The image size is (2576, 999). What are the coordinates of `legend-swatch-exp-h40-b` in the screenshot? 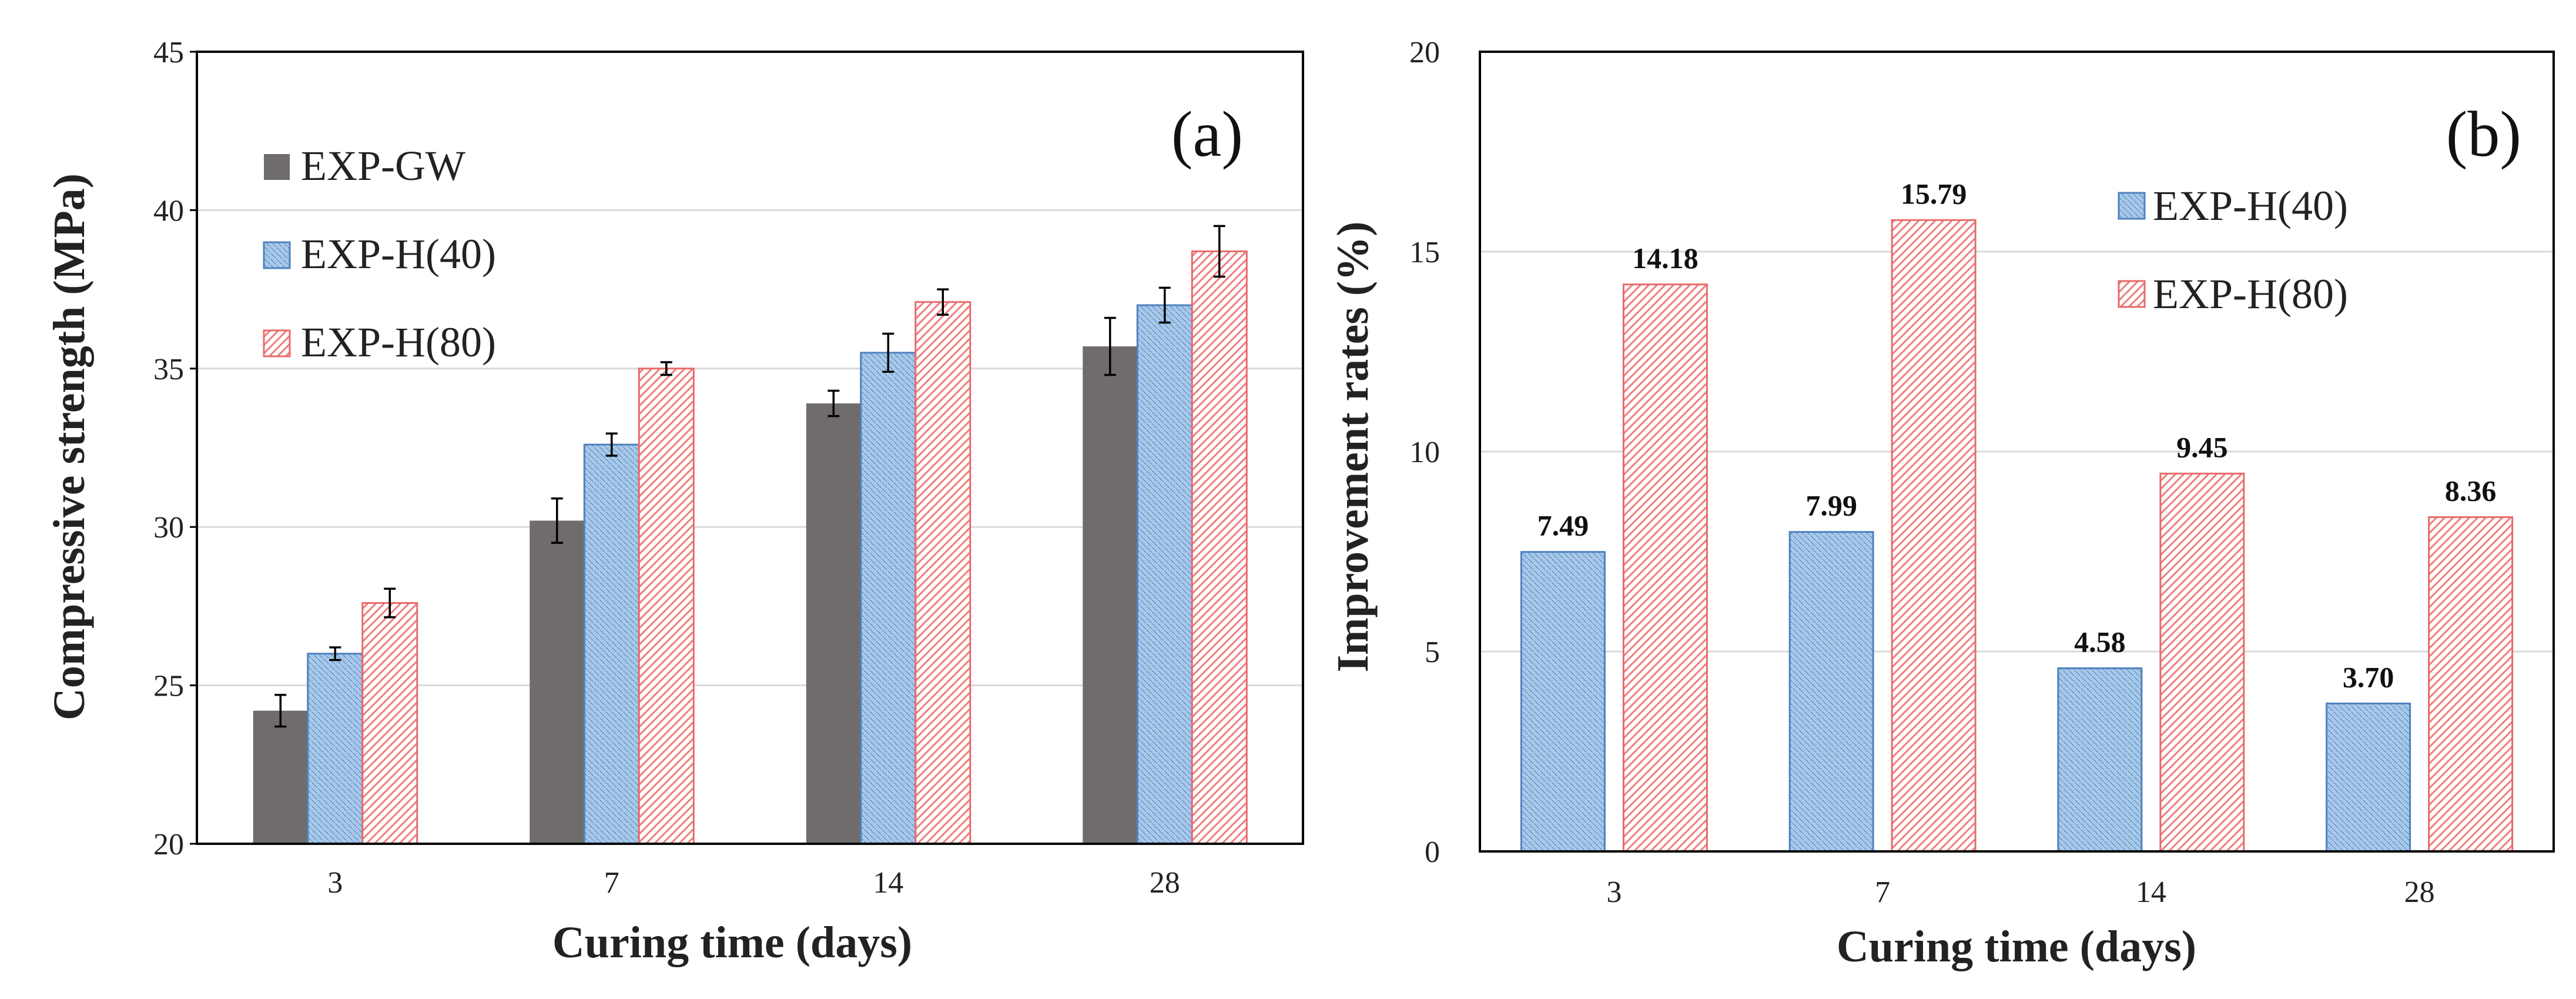 It's located at (2132, 206).